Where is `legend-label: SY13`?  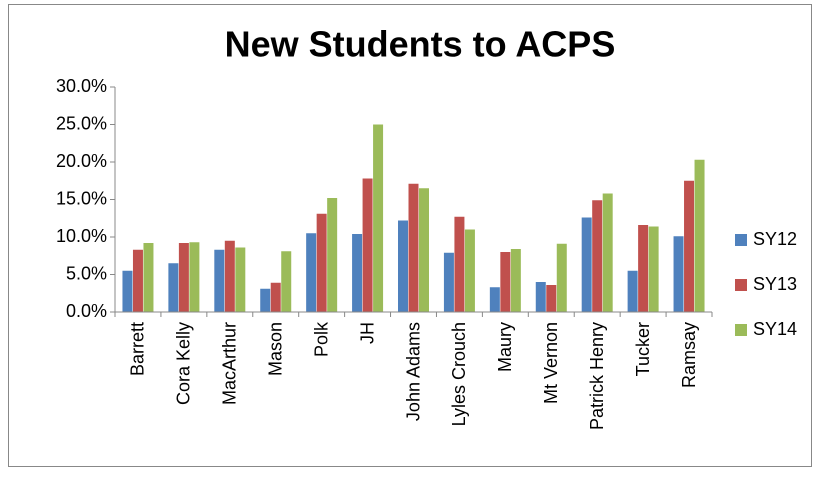
legend-label: SY13 is located at coordinates (775, 284).